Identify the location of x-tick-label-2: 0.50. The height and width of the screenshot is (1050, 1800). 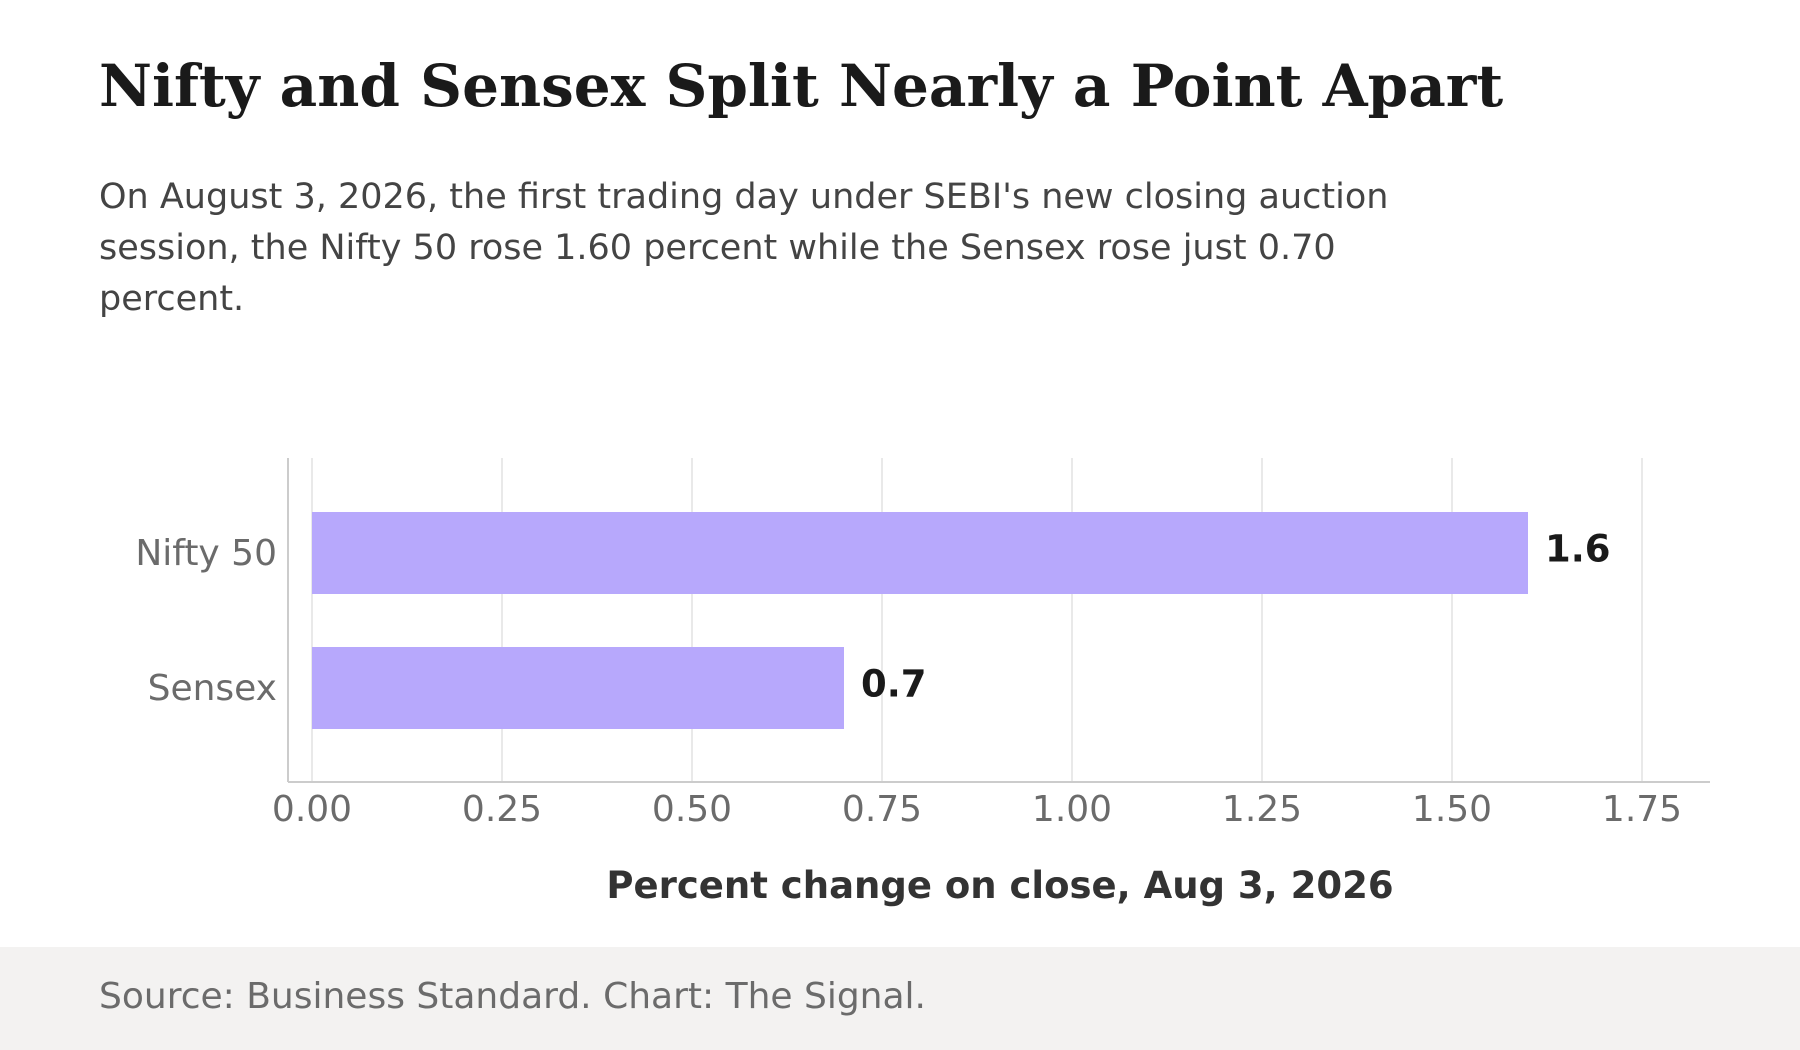
(692, 809).